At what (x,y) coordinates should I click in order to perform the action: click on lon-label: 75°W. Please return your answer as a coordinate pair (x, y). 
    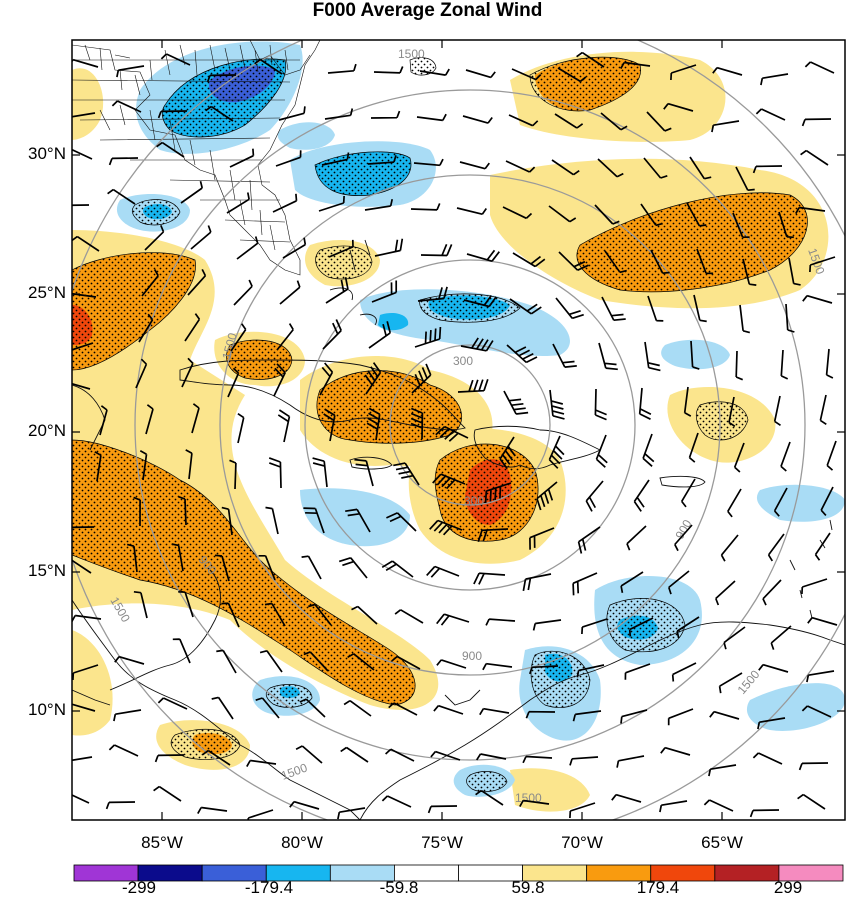
    Looking at the image, I should click on (442, 842).